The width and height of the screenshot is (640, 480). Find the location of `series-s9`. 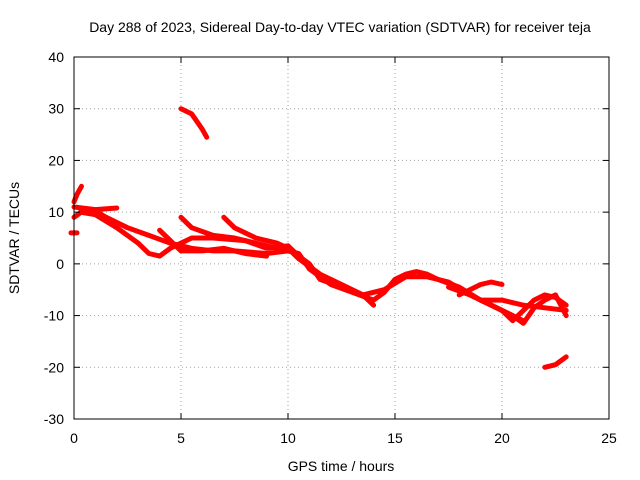

series-s9 is located at coordinates (395, 270).